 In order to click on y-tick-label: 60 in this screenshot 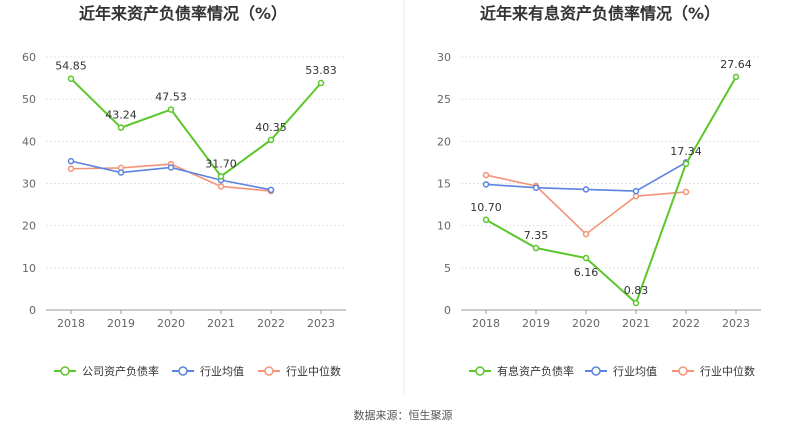, I will do `click(29, 57)`.